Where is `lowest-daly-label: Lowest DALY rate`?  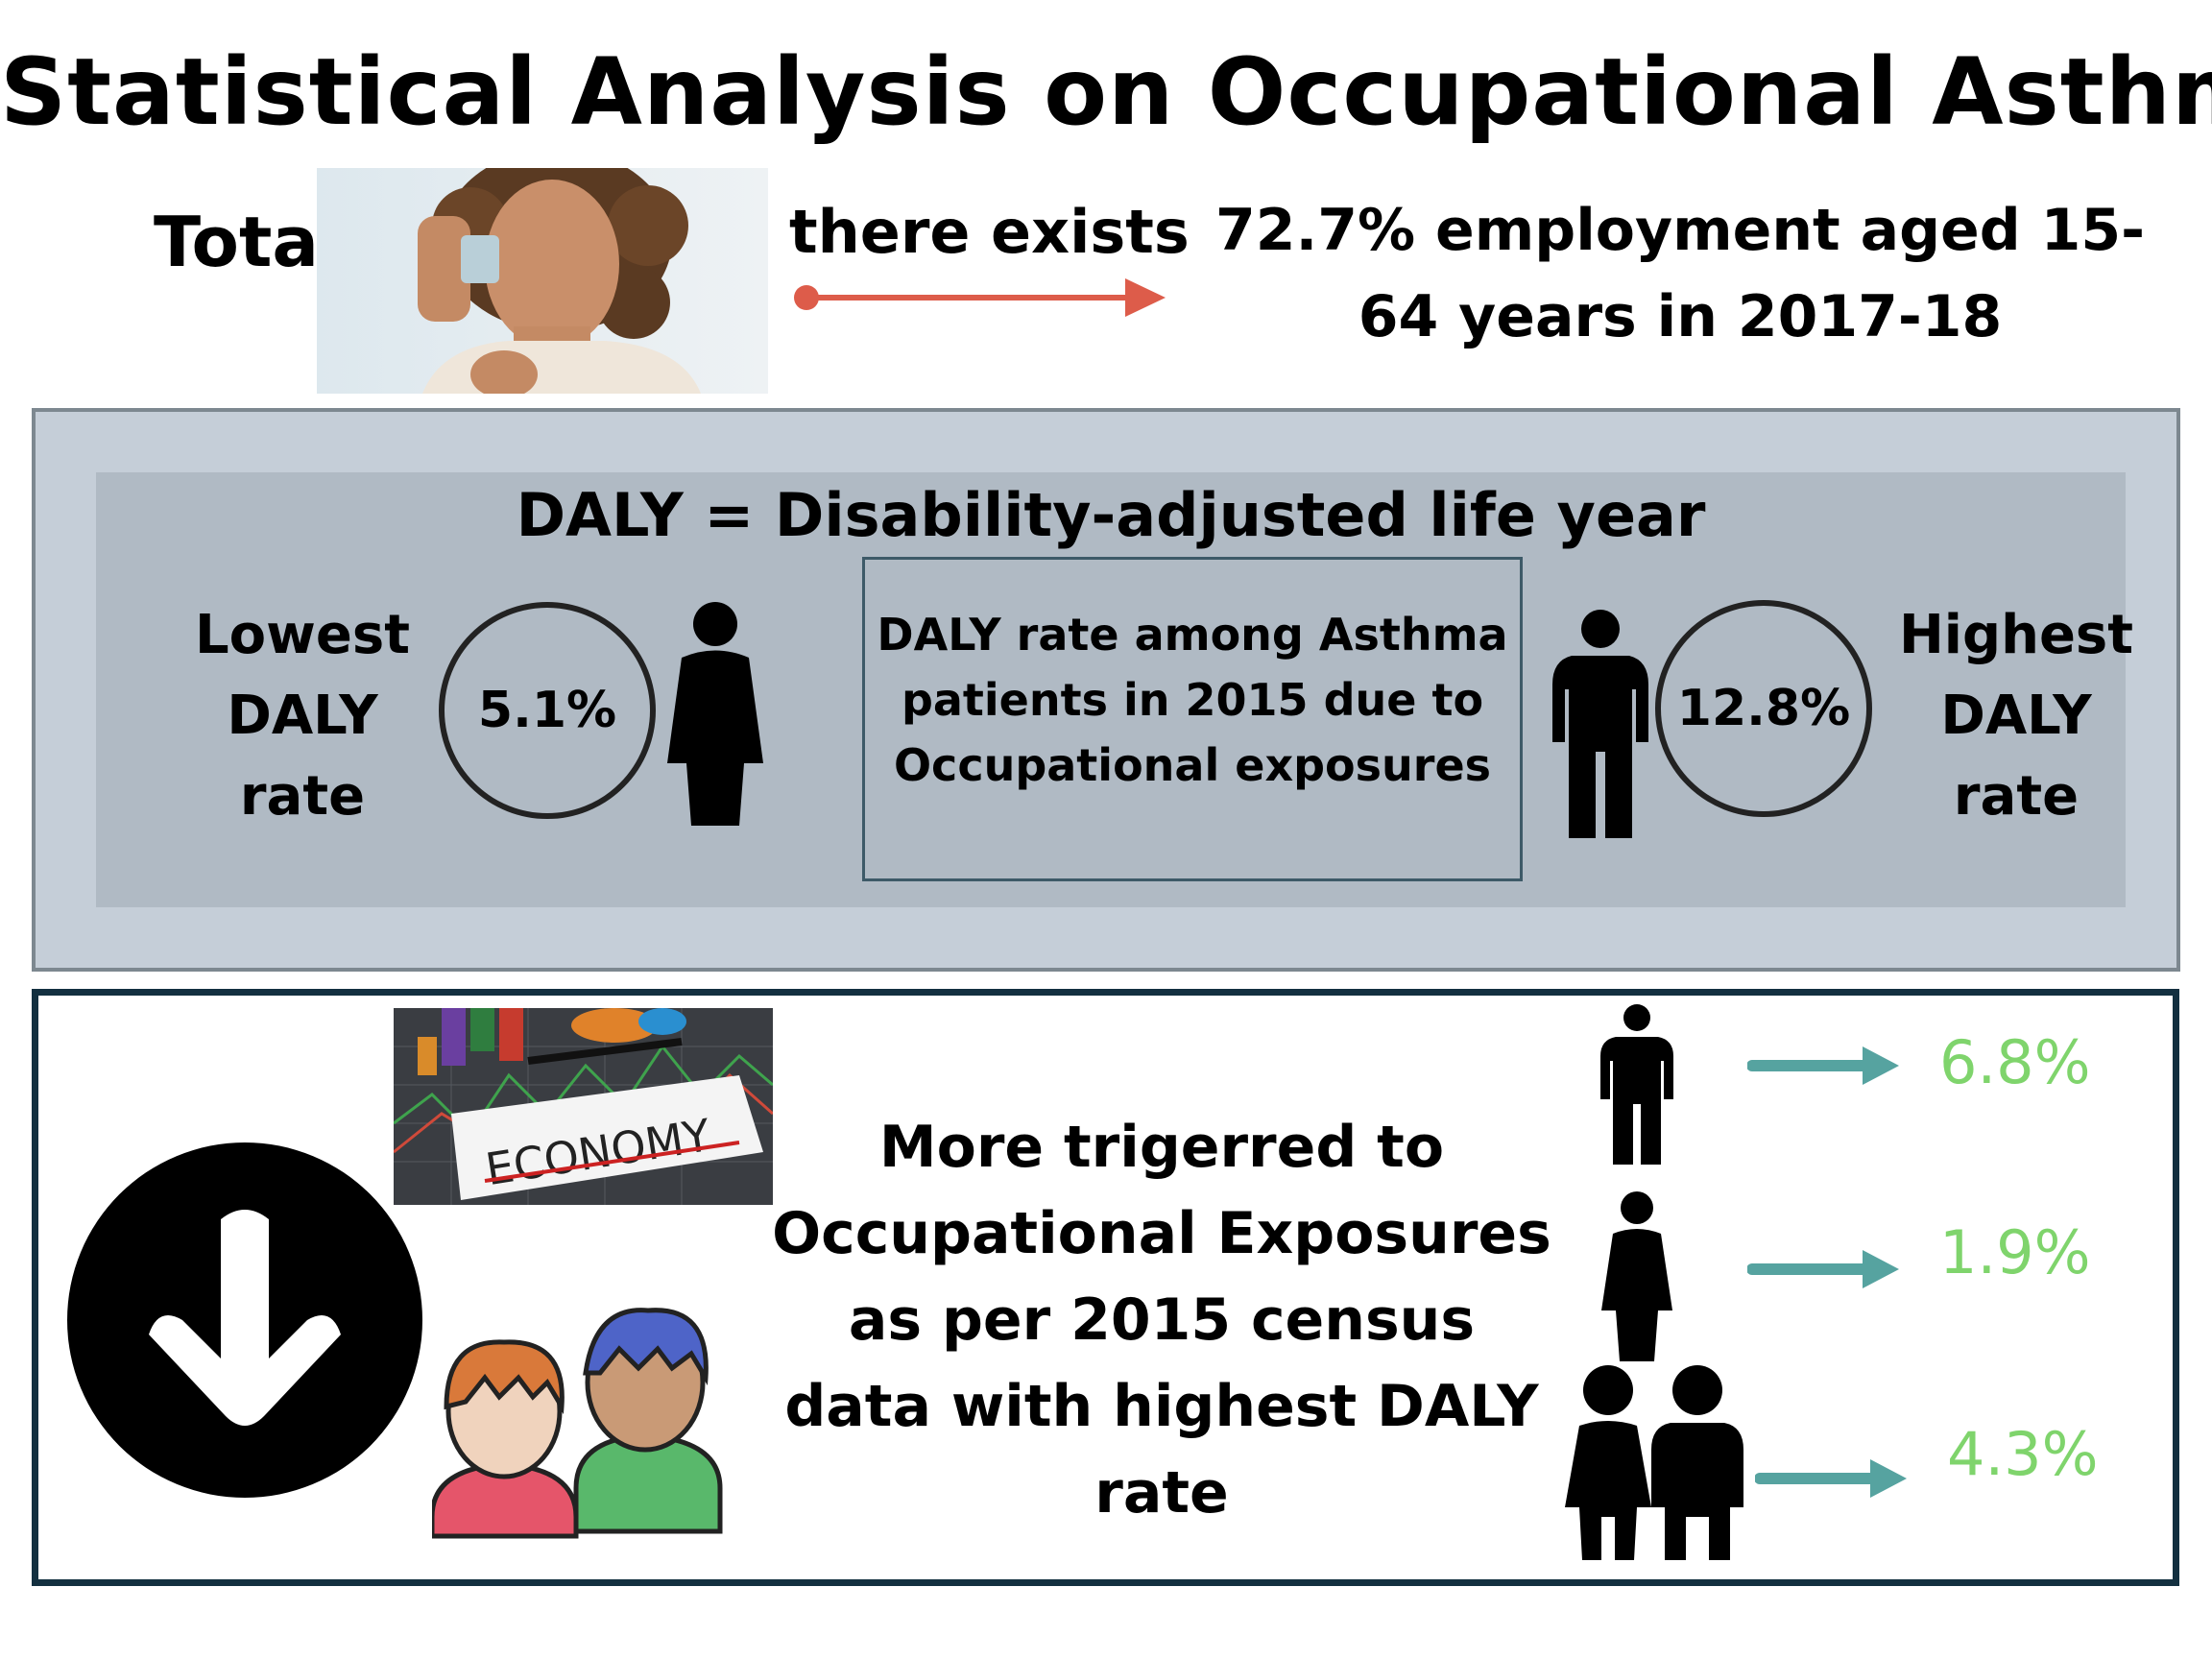 lowest-daly-label: Lowest DALY rate is located at coordinates (302, 716).